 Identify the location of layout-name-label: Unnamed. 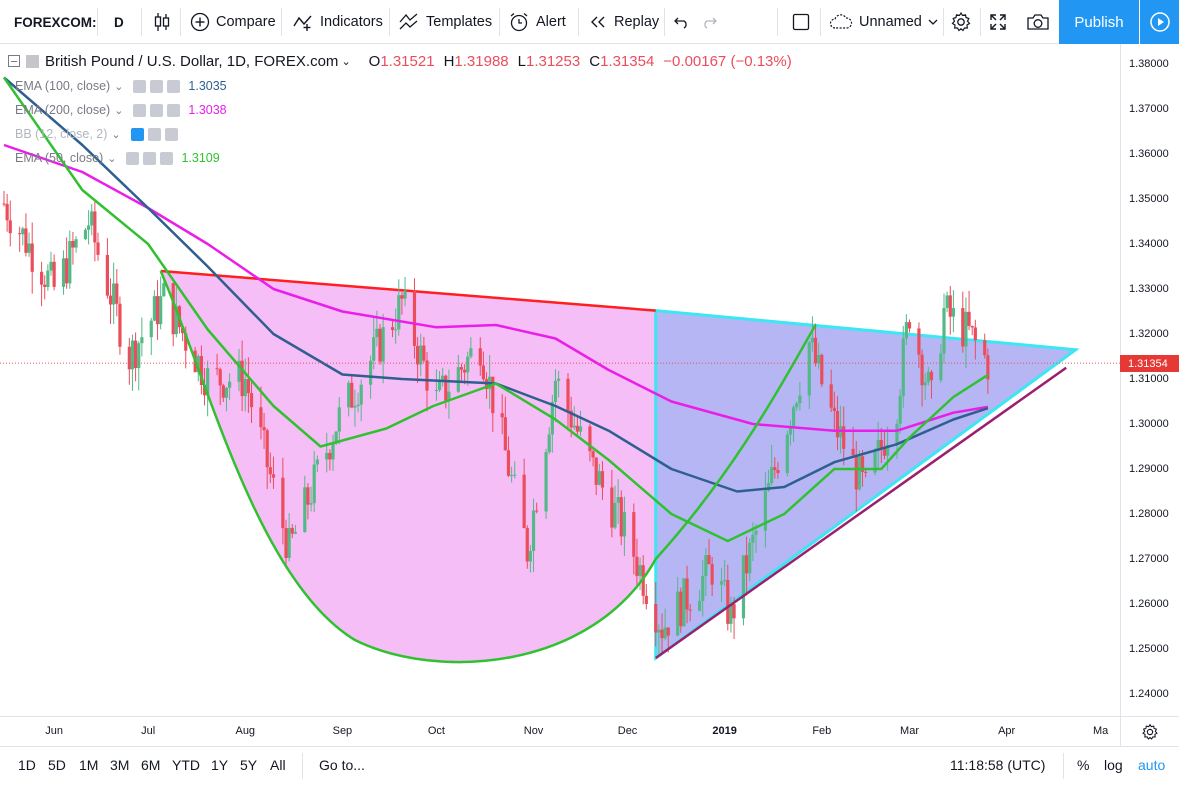
(890, 22).